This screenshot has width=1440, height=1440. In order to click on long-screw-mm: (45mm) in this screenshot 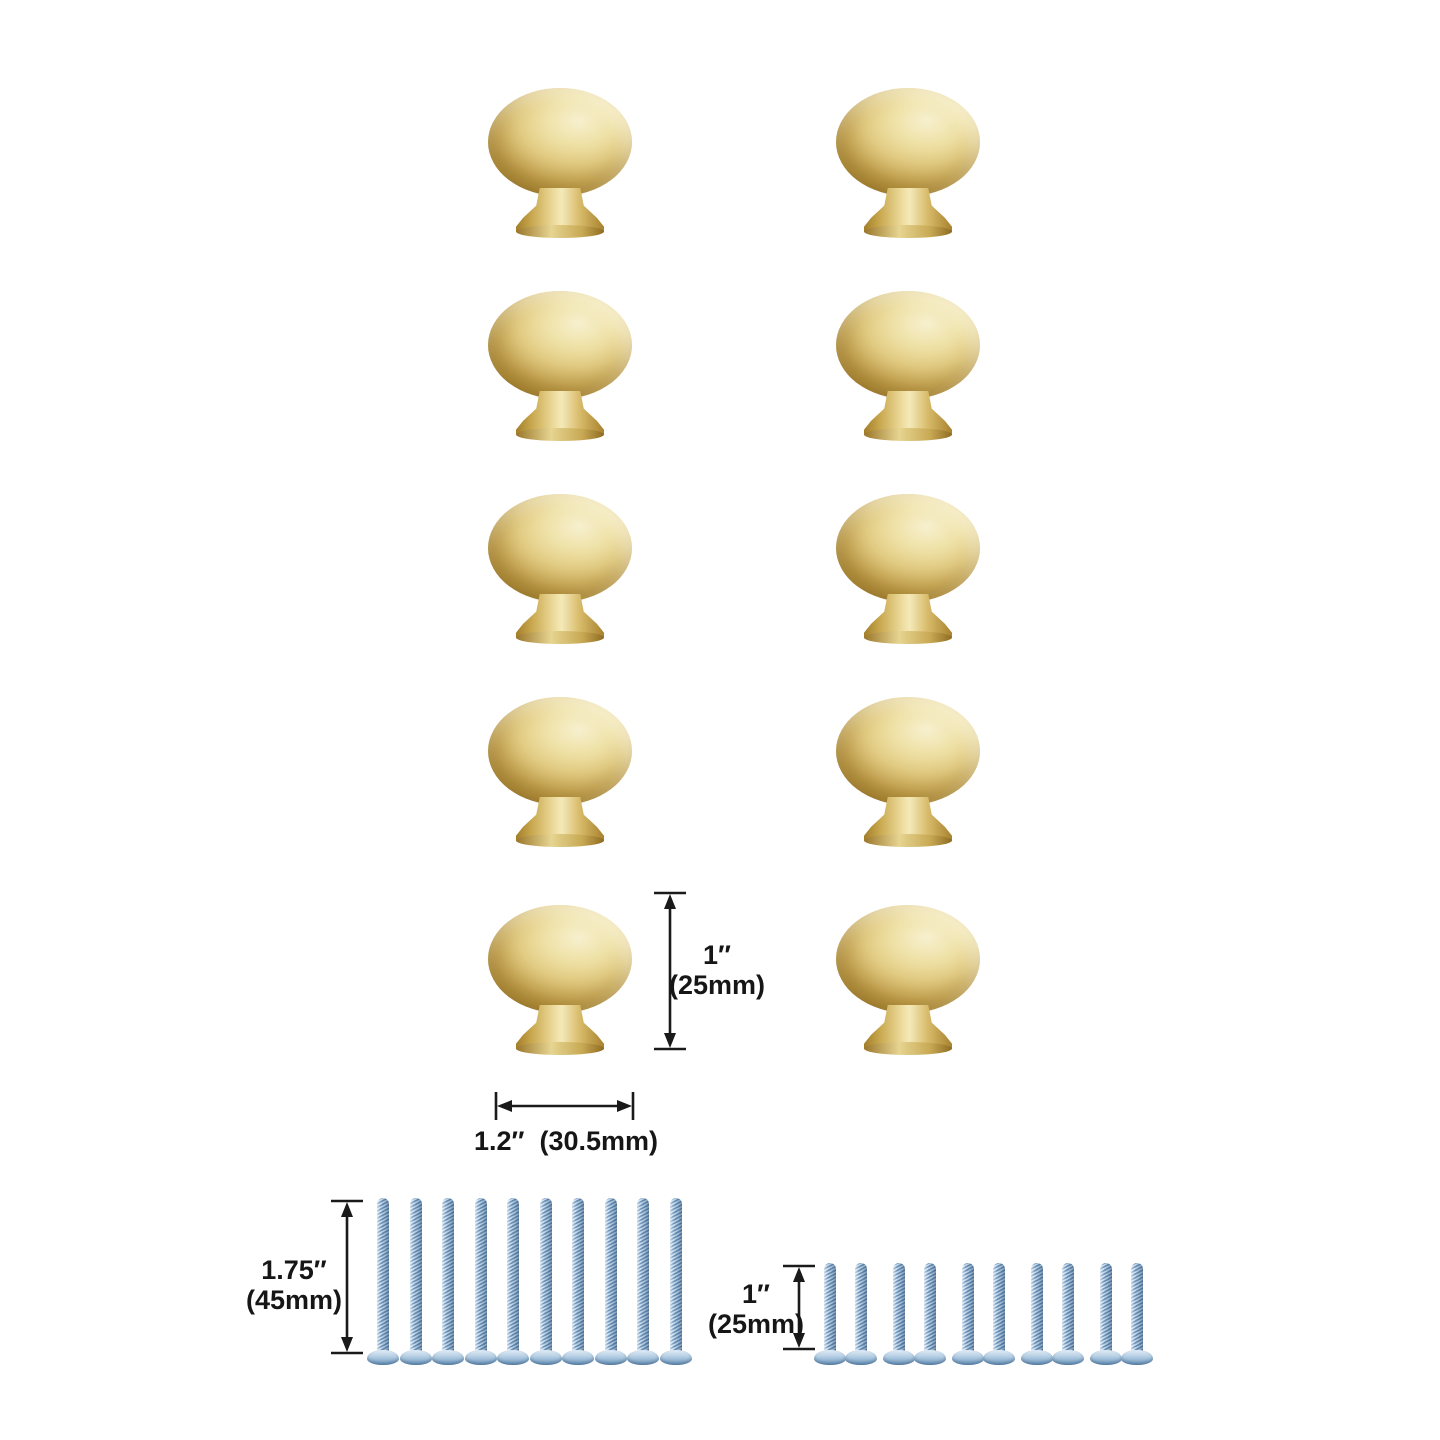, I will do `click(294, 1300)`.